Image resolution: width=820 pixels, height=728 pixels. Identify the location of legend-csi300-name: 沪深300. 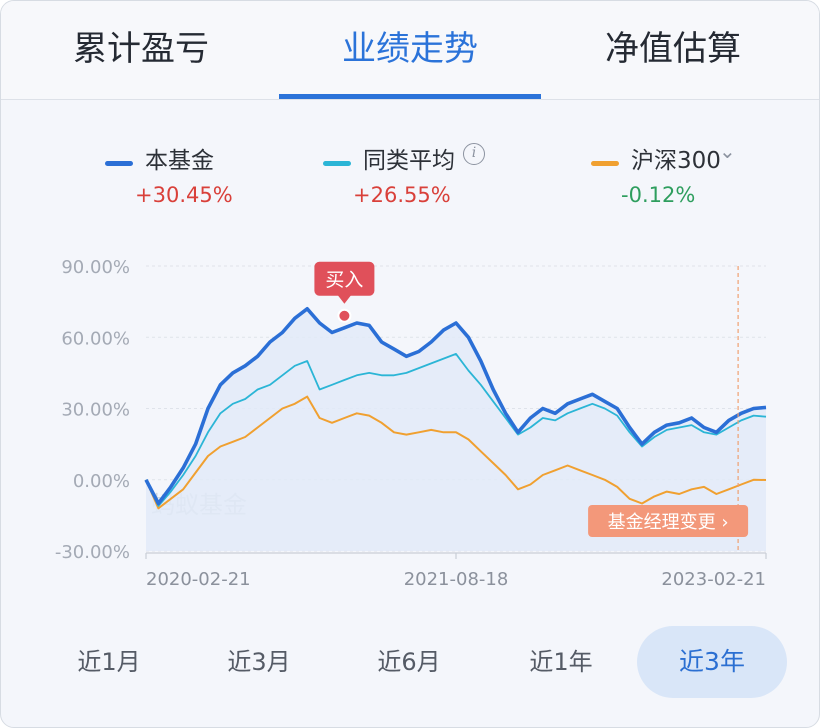
(676, 161).